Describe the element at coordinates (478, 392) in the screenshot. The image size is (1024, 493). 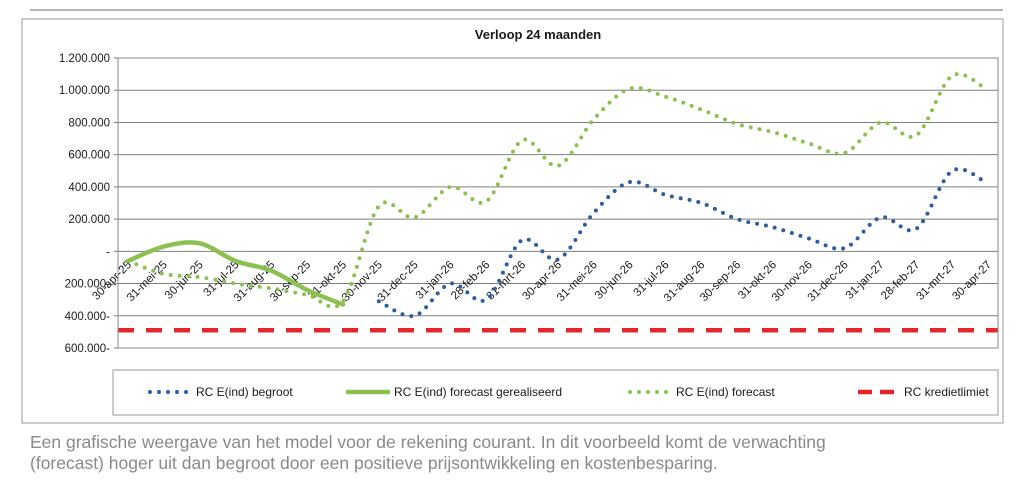
I see `legend-label: RC E(ind) forecast gerealiseerd` at that location.